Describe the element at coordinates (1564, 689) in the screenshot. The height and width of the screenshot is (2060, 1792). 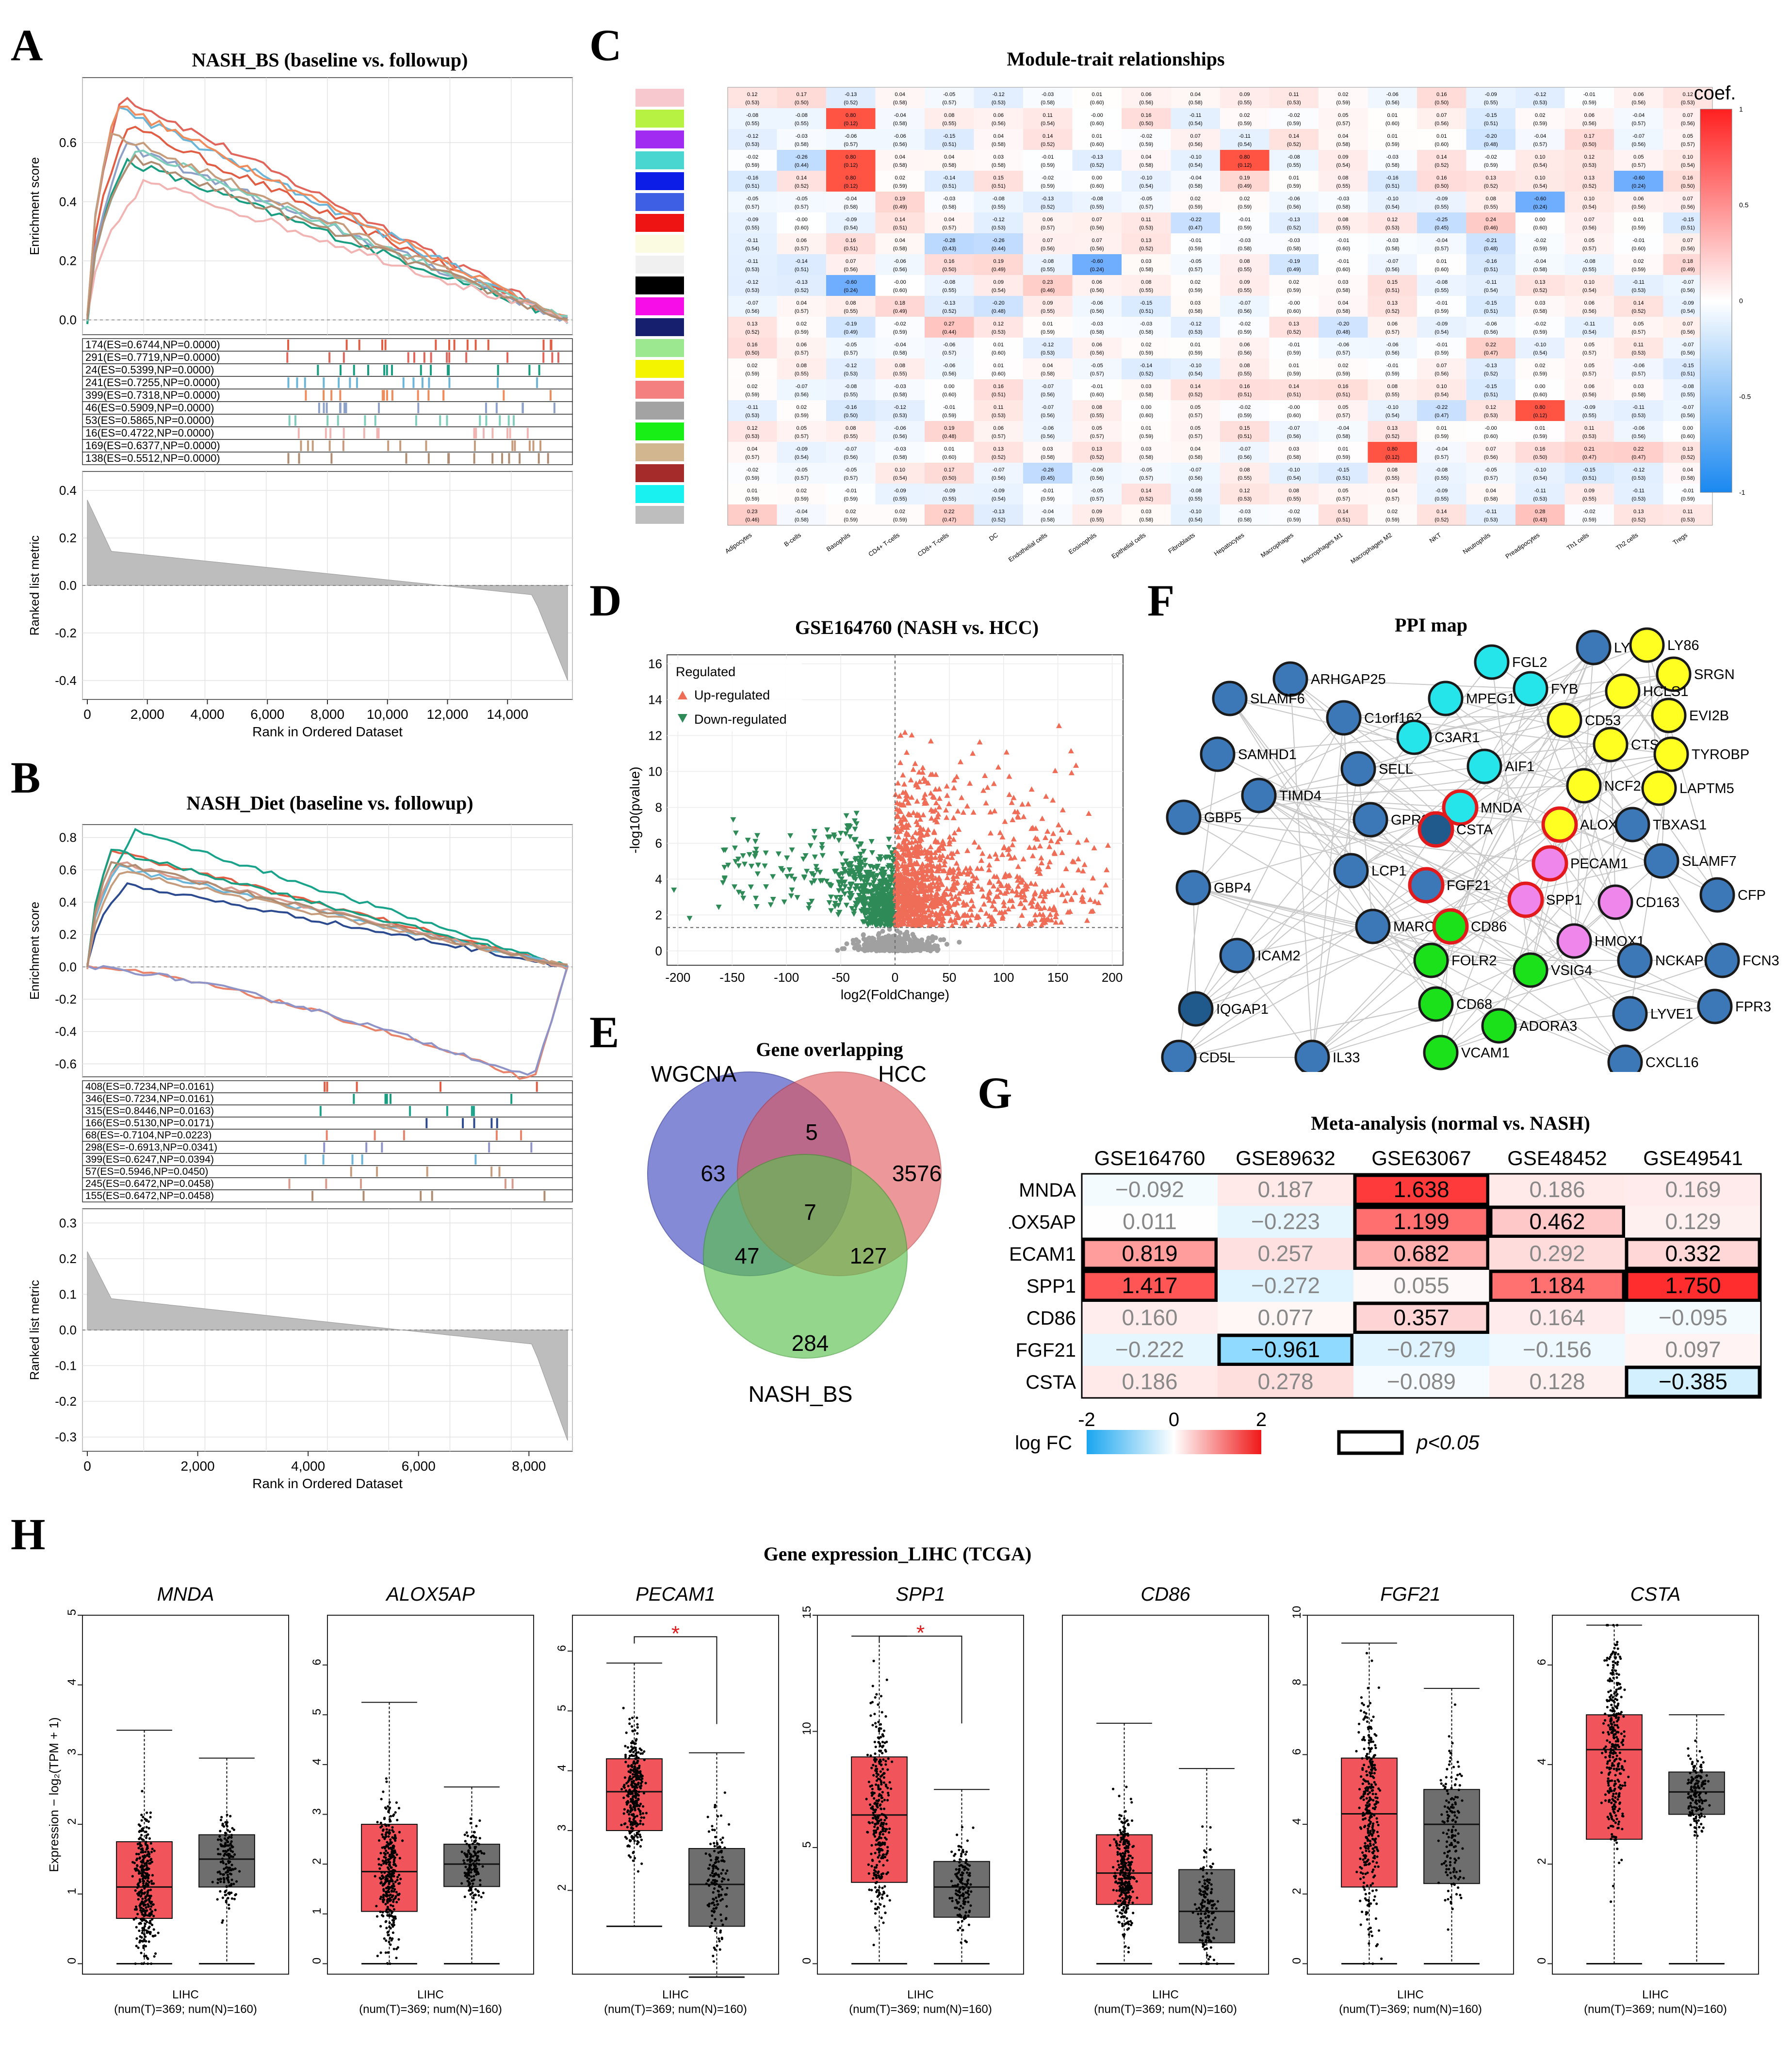
I see `ppi-node-label: FYB` at that location.